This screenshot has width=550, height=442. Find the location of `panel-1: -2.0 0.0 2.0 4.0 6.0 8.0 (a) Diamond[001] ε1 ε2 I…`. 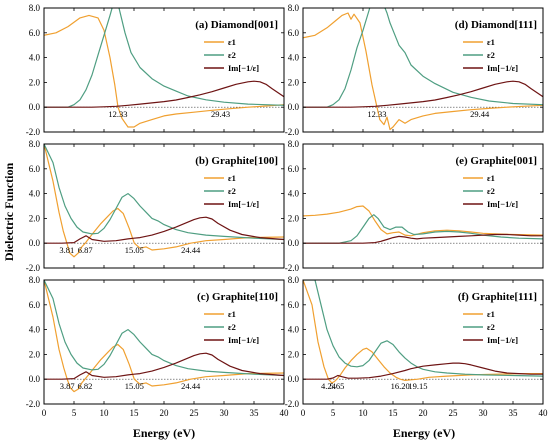

panel-1: -2.0 0.0 2.0 4.0 6.0 8.0 (a) Diamond[001] ε1 ε2 I… is located at coordinates (155, 70).